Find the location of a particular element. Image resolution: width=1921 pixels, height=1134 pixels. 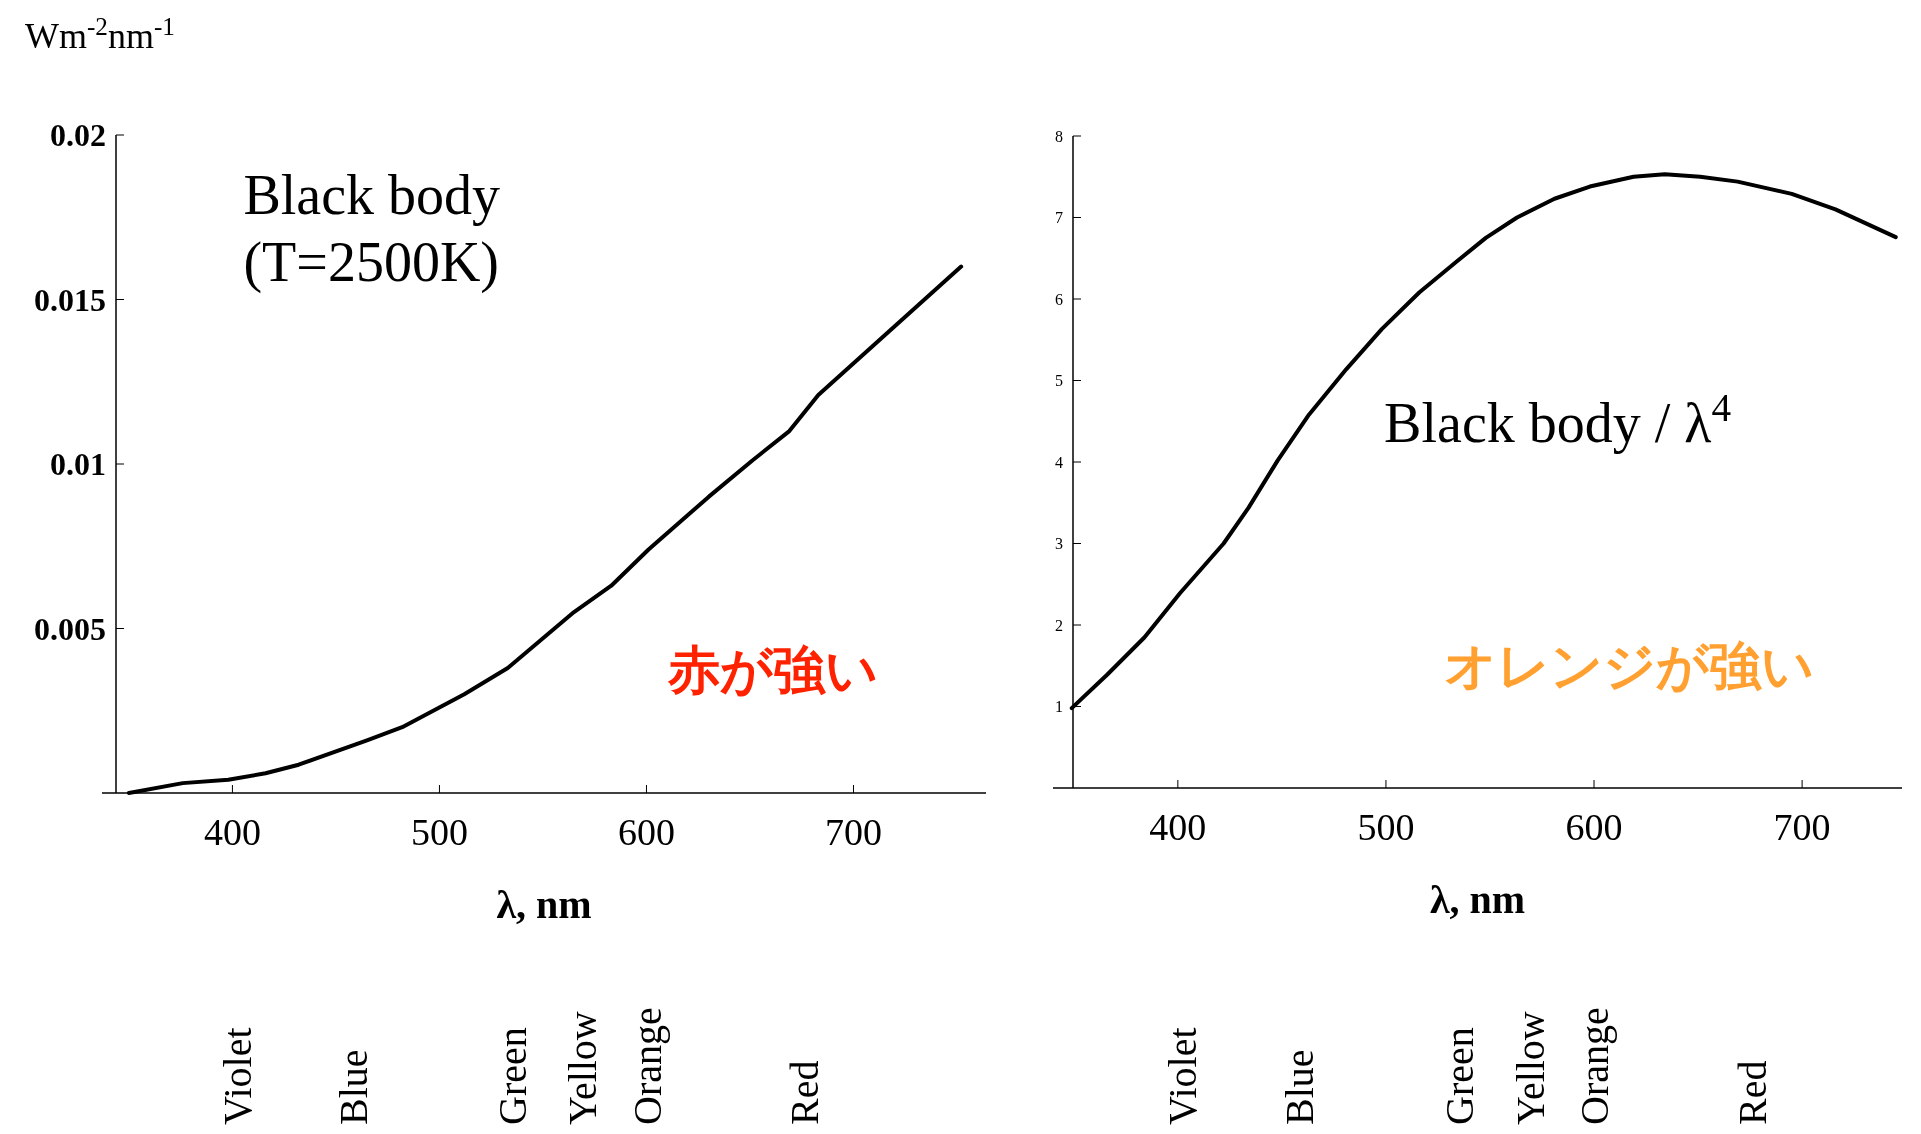

y-axis-title: Wm$^{-2}$nm$^{-1}$ is located at coordinates (100, 34).